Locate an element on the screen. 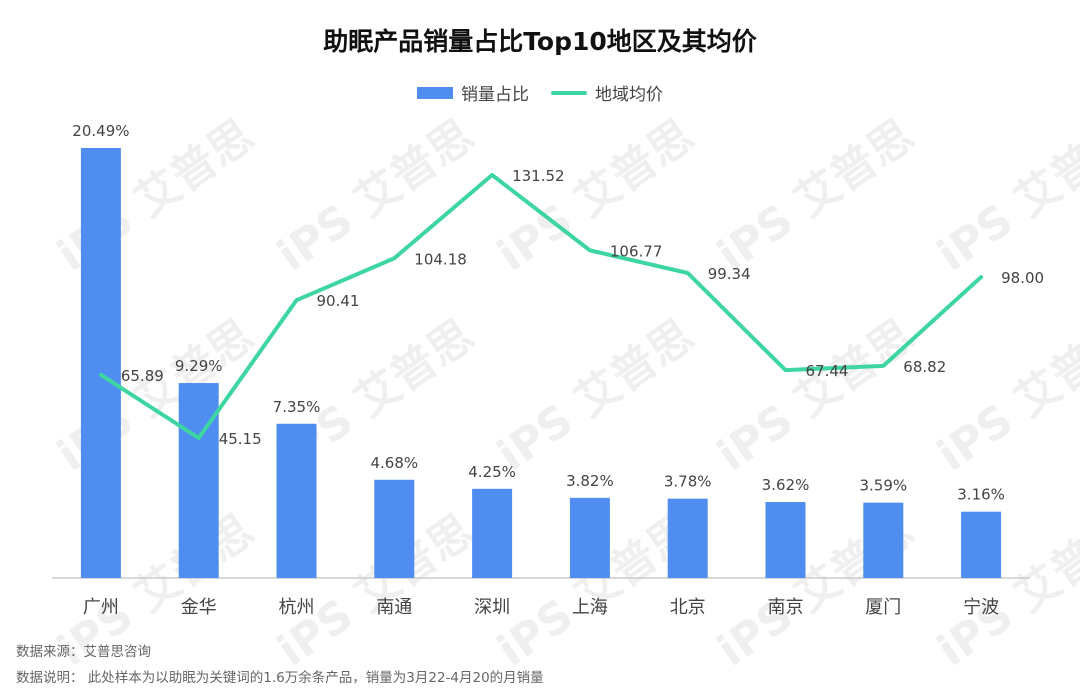  line-label-8: 68.82 is located at coordinates (924, 367).